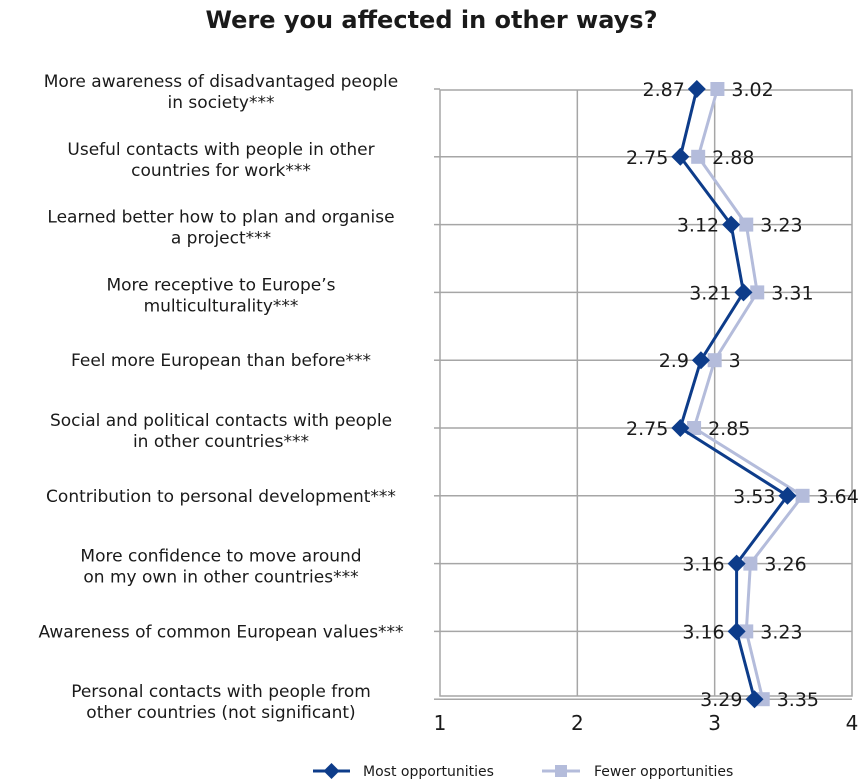 The width and height of the screenshot is (863, 784). Describe the element at coordinates (428, 772) in the screenshot. I see `legend-label: Most opportunities` at that location.